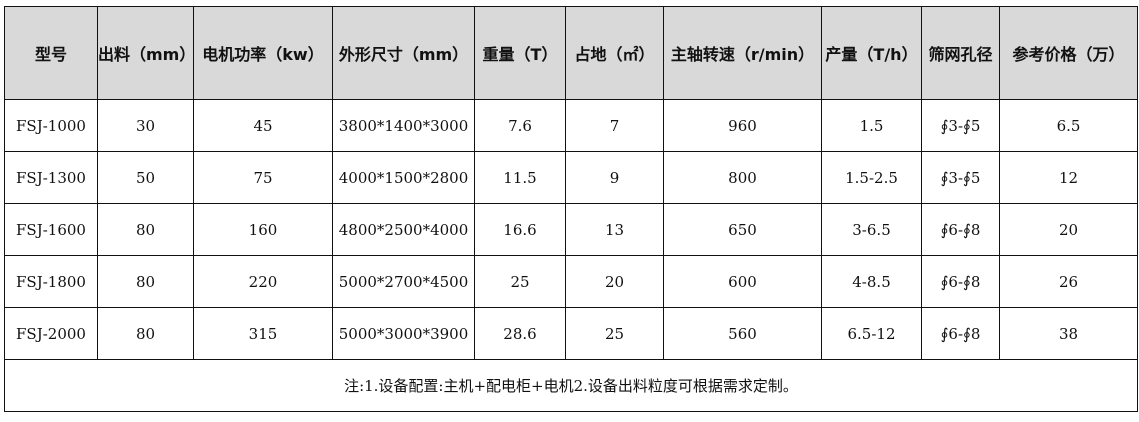 The width and height of the screenshot is (1139, 422). Describe the element at coordinates (263, 281) in the screenshot. I see `table-cell: 220` at that location.